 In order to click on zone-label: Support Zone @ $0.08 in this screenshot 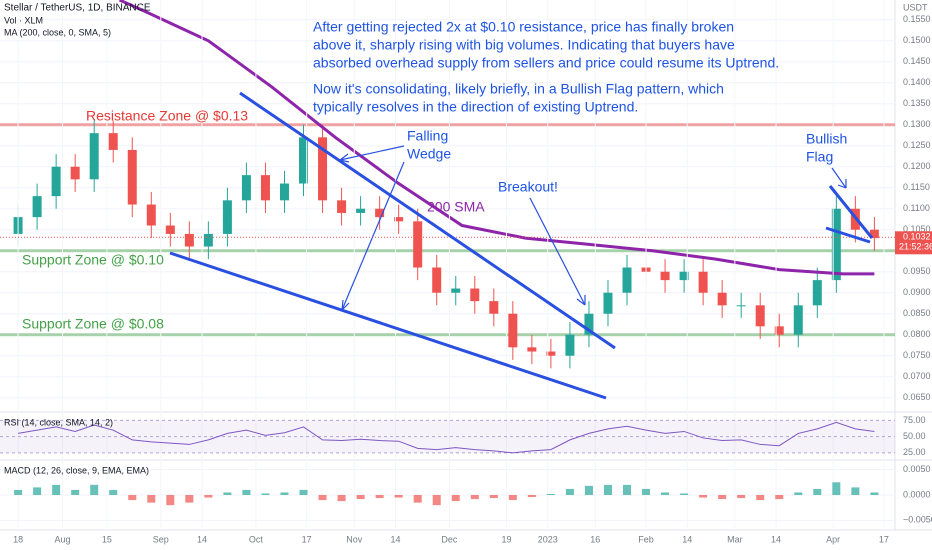, I will do `click(93, 323)`.